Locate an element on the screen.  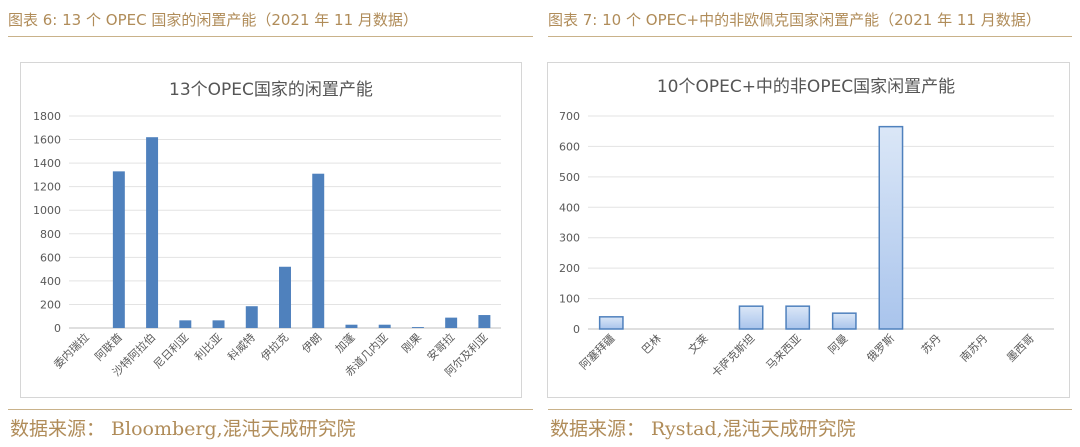
left-category-label: 委内瑞拉 is located at coordinates (71, 350).